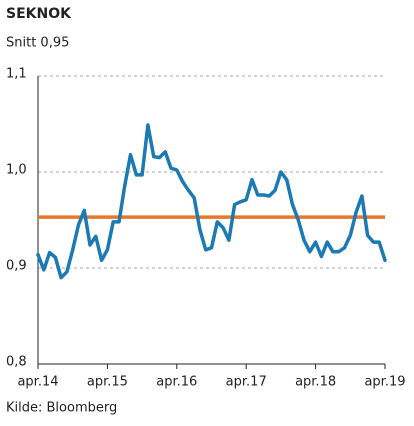 The width and height of the screenshot is (414, 426). I want to click on chart-title: SEKNOK, so click(39, 14).